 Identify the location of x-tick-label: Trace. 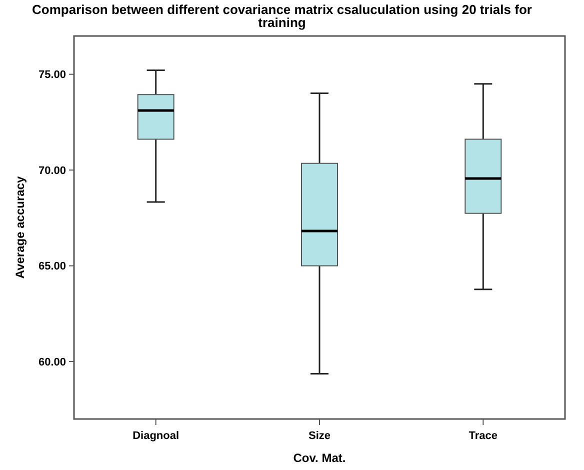
(483, 436).